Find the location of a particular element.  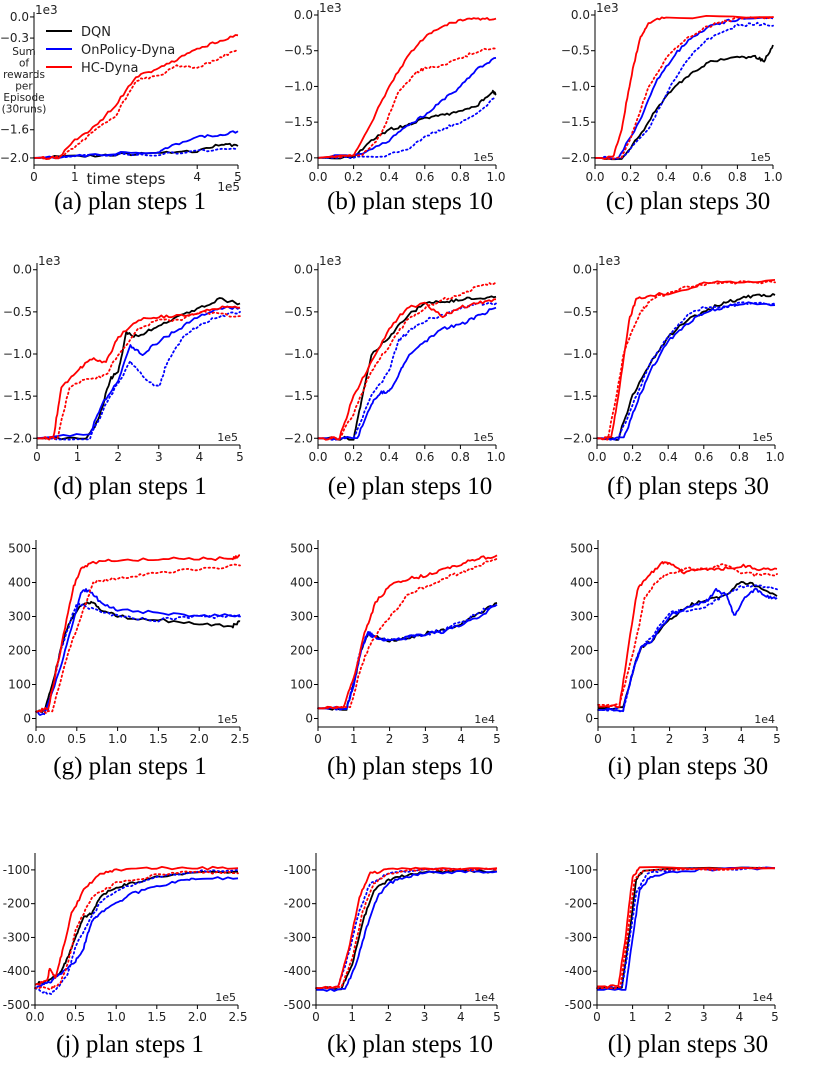

caption-c: (c) plan steps 30 is located at coordinates (688, 201).